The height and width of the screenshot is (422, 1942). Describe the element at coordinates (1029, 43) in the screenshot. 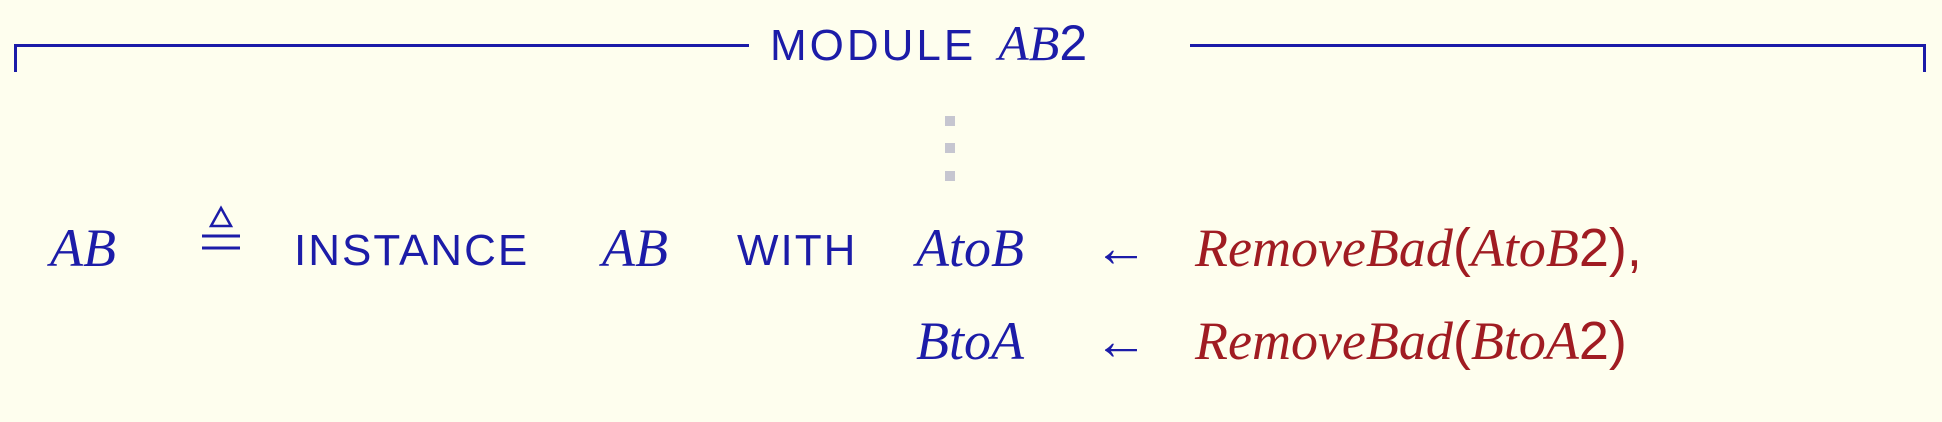

I see `module-name-italic: AB` at that location.